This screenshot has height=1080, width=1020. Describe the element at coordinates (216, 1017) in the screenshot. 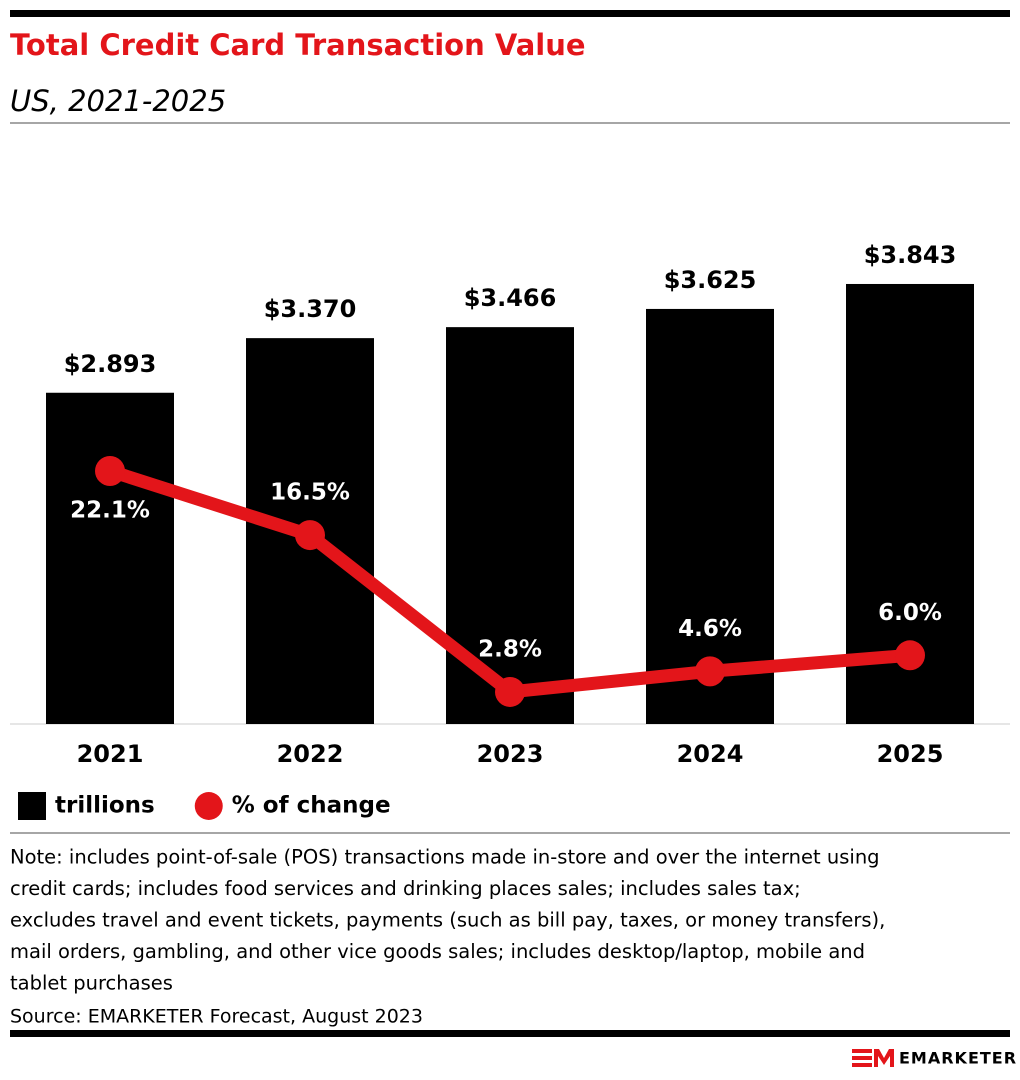

I see `source: Source: EMARKETER Forecast, August 2023` at that location.